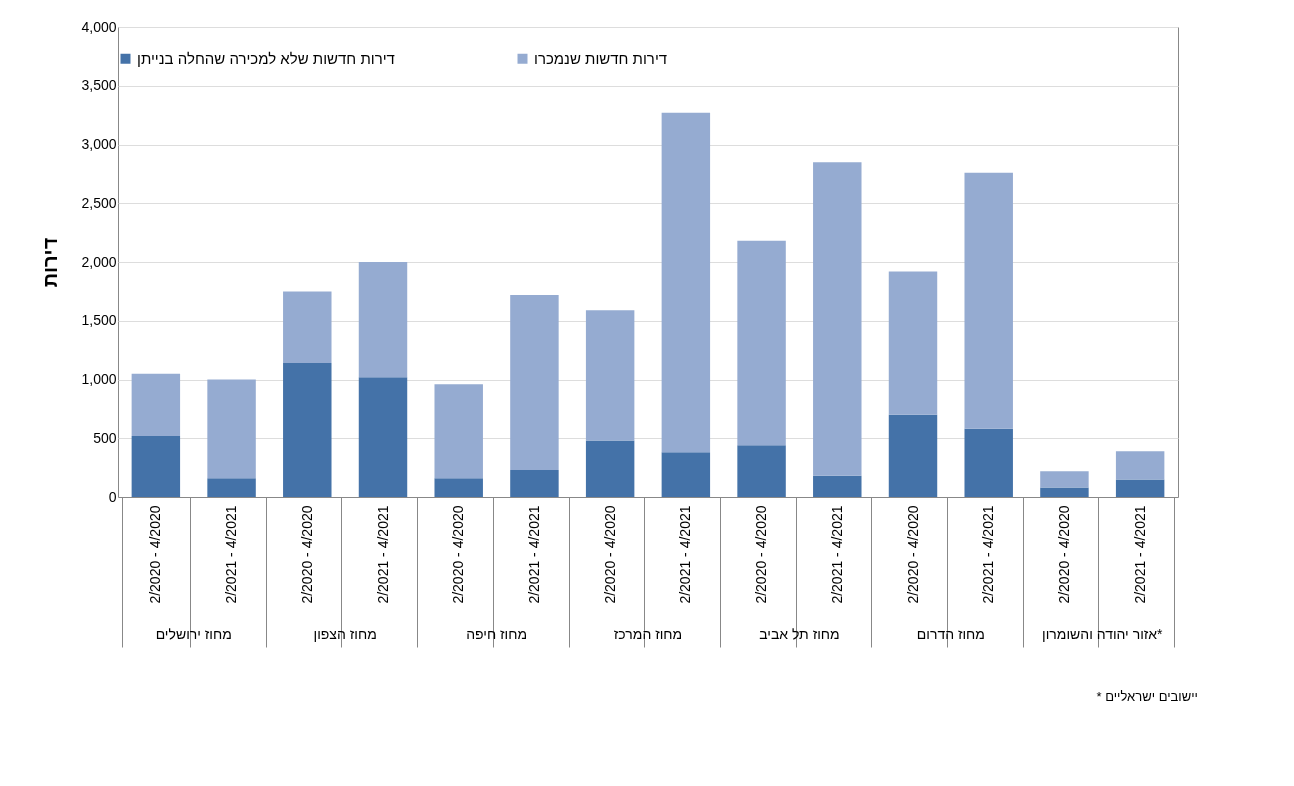 This screenshot has height=786, width=1294. I want to click on y-tick-label: 0, so click(112, 496).